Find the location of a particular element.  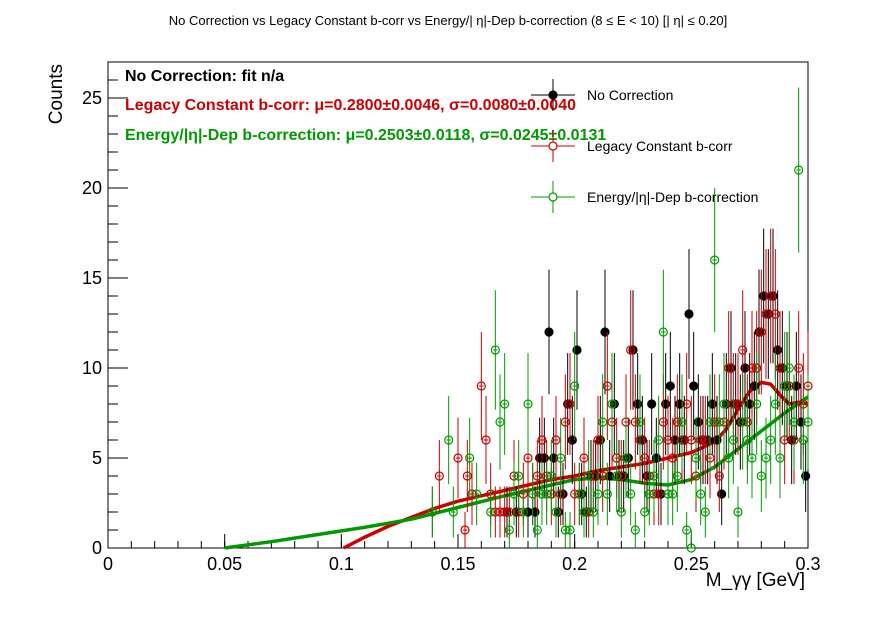

x-tick-label: 0.3 is located at coordinates (807, 564).